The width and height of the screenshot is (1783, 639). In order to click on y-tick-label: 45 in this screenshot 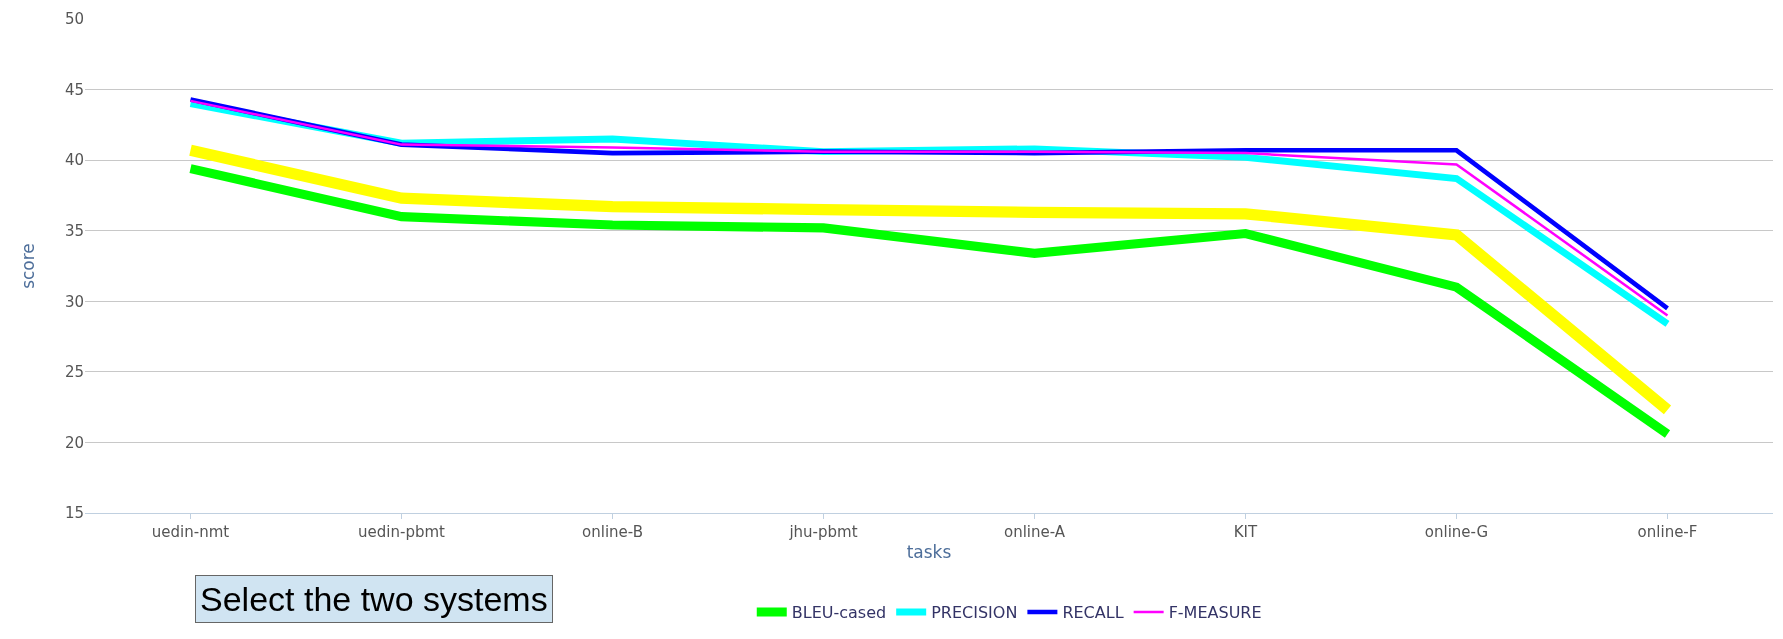, I will do `click(74, 89)`.